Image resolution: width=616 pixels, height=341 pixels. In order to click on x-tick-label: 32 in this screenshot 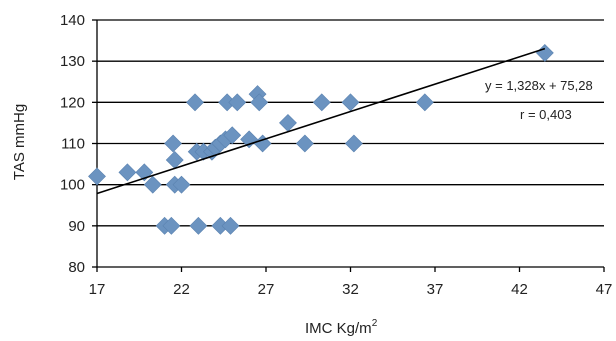, I will do `click(350, 289)`.